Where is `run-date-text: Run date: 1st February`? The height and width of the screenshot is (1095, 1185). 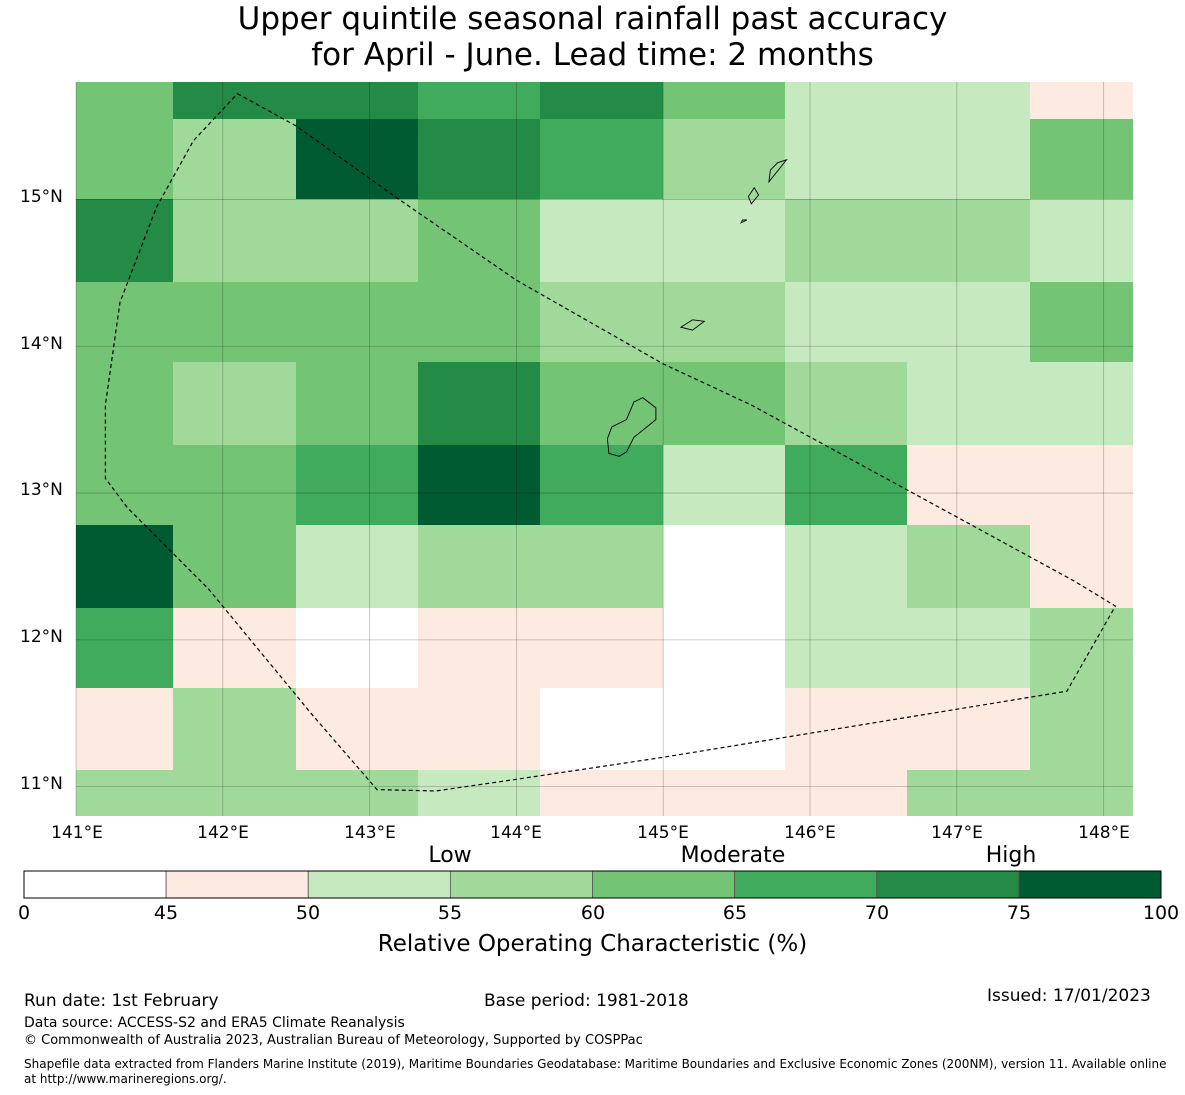 run-date-text: Run date: 1st February is located at coordinates (121, 1001).